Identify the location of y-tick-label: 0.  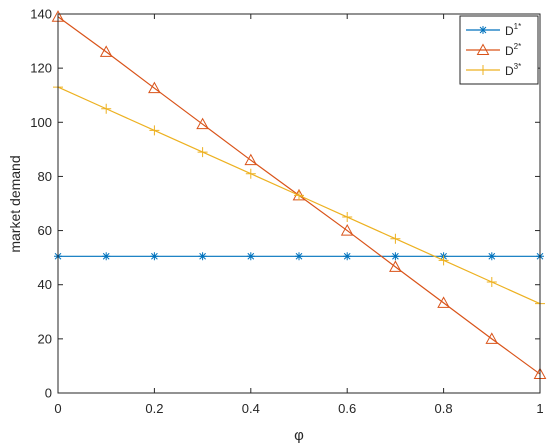
(48, 393).